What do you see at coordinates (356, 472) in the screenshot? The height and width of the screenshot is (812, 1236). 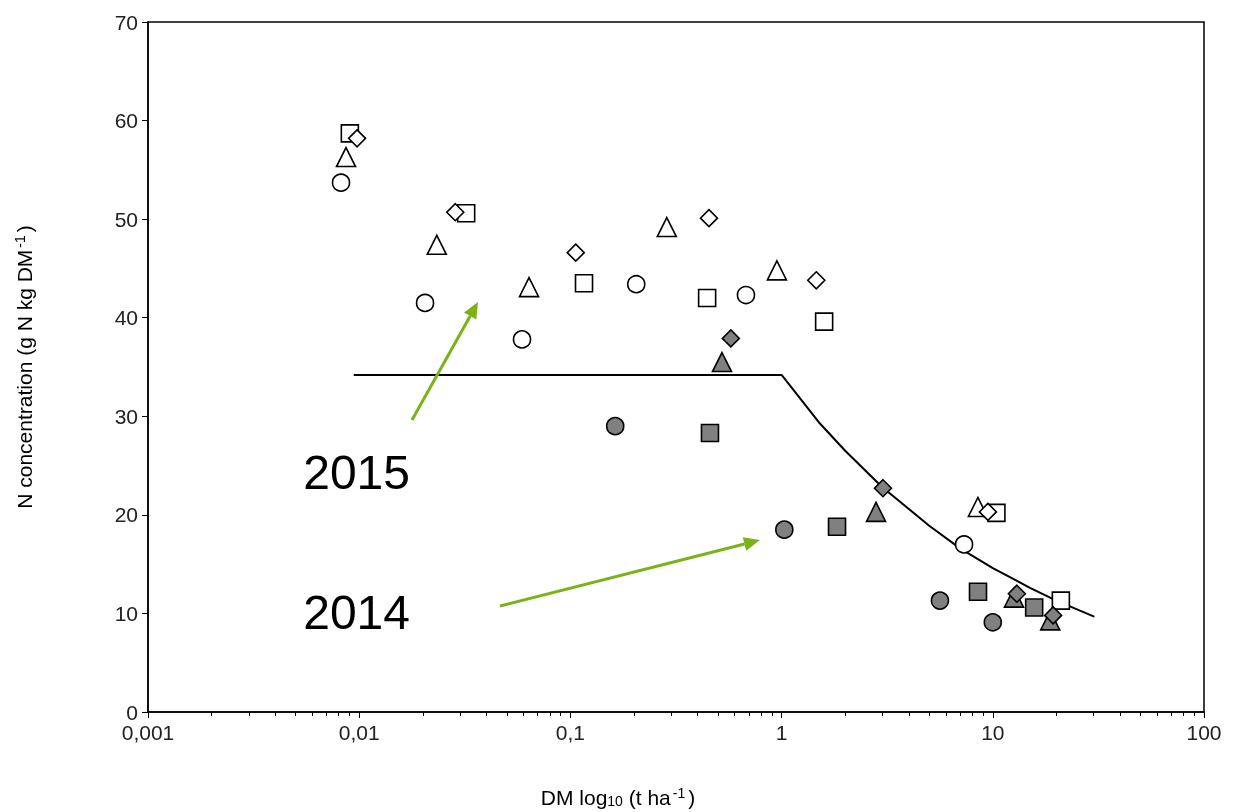 I see `annotation: 2015` at bounding box center [356, 472].